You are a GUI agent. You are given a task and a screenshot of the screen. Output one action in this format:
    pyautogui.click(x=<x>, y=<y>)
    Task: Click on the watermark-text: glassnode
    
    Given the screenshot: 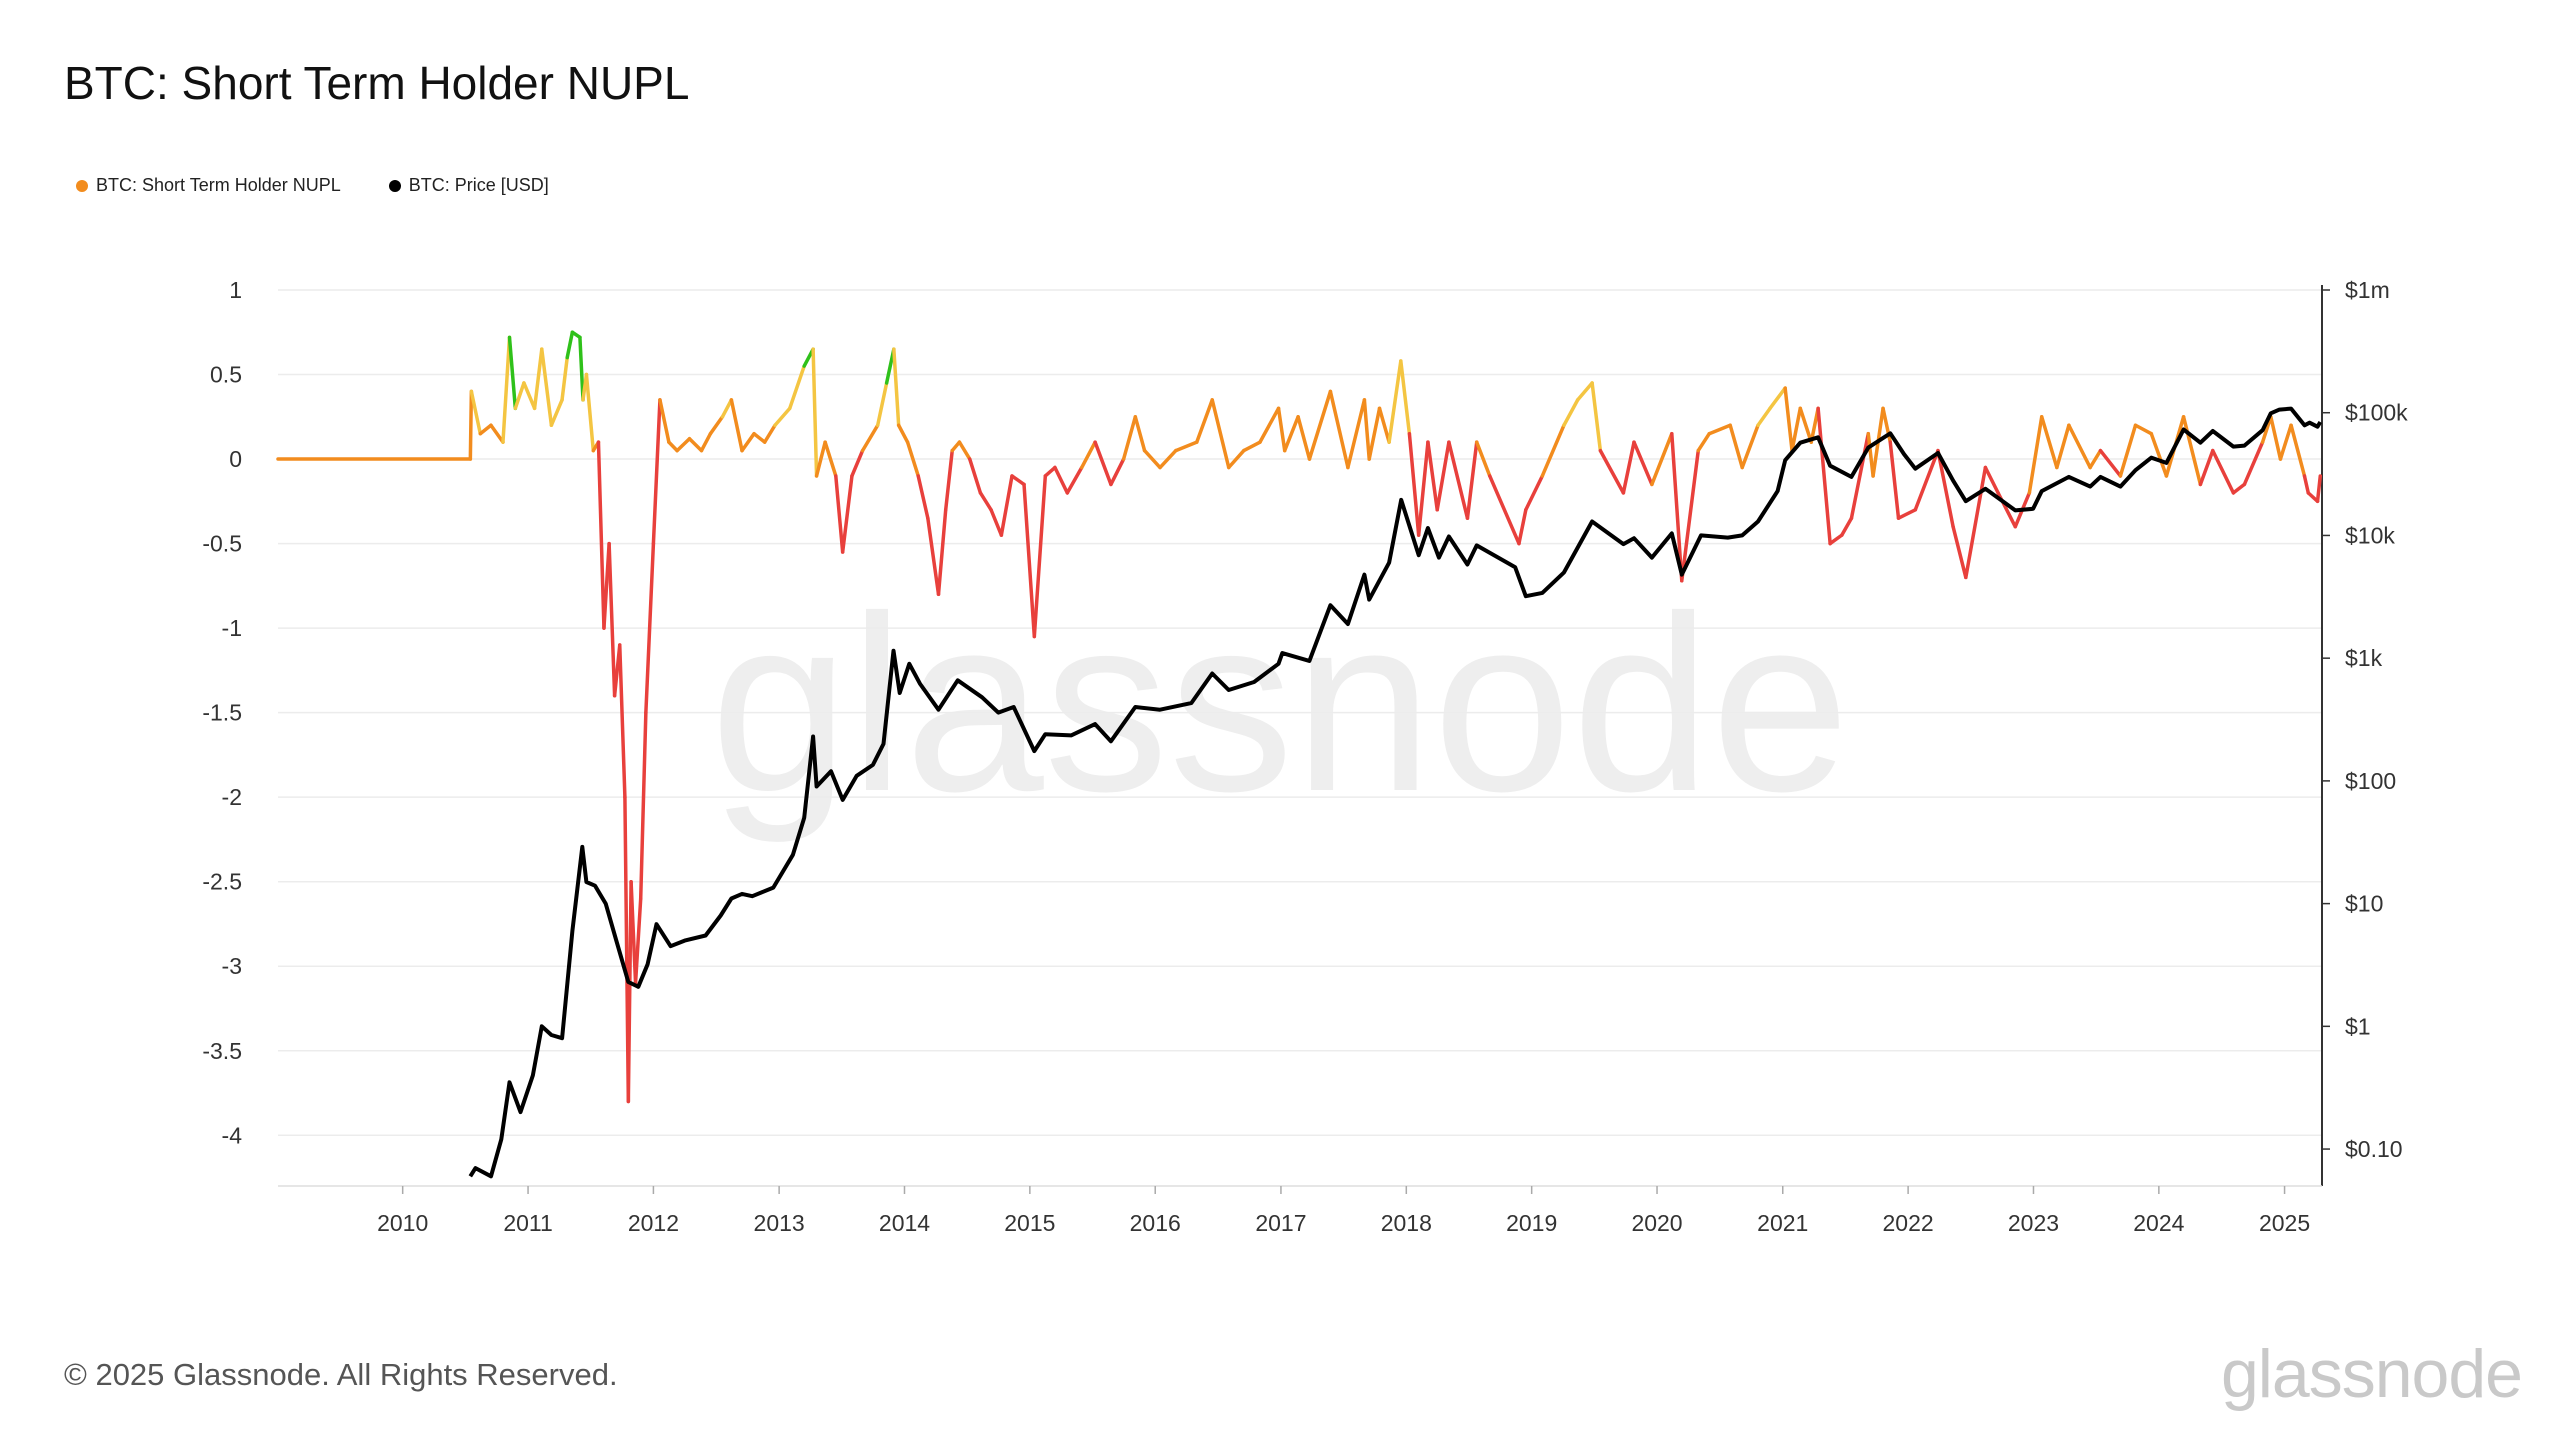 What is the action you would take?
    pyautogui.click(x=1280, y=703)
    